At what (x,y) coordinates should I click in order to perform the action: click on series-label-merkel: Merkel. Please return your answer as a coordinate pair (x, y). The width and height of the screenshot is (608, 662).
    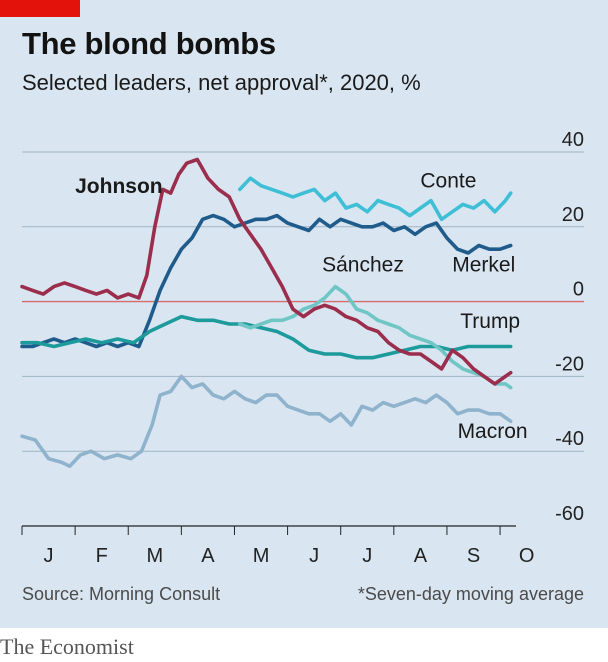
    Looking at the image, I should click on (483, 265).